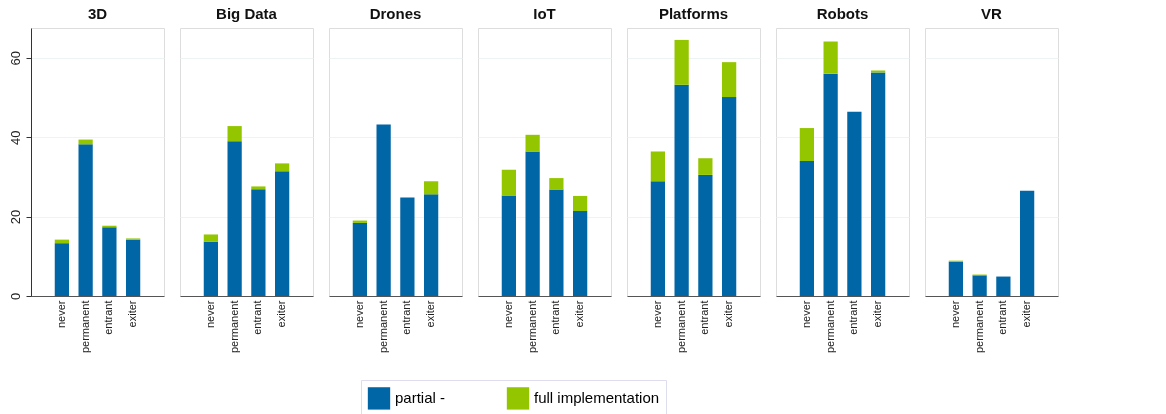 The image size is (1166, 414). I want to click on legend-label: full implementation, so click(597, 398).